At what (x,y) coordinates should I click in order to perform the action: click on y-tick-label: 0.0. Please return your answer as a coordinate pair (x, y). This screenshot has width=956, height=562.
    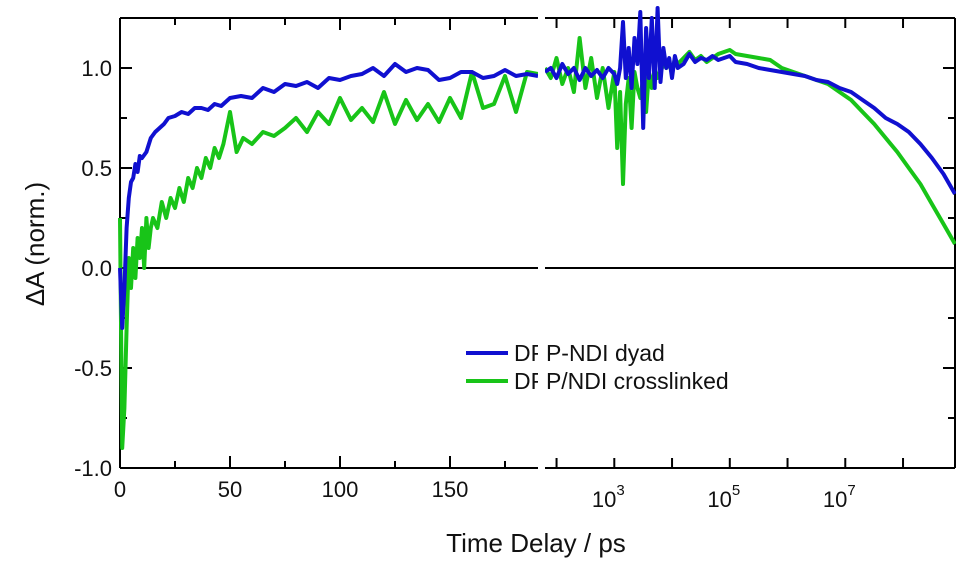
    Looking at the image, I should click on (96, 268).